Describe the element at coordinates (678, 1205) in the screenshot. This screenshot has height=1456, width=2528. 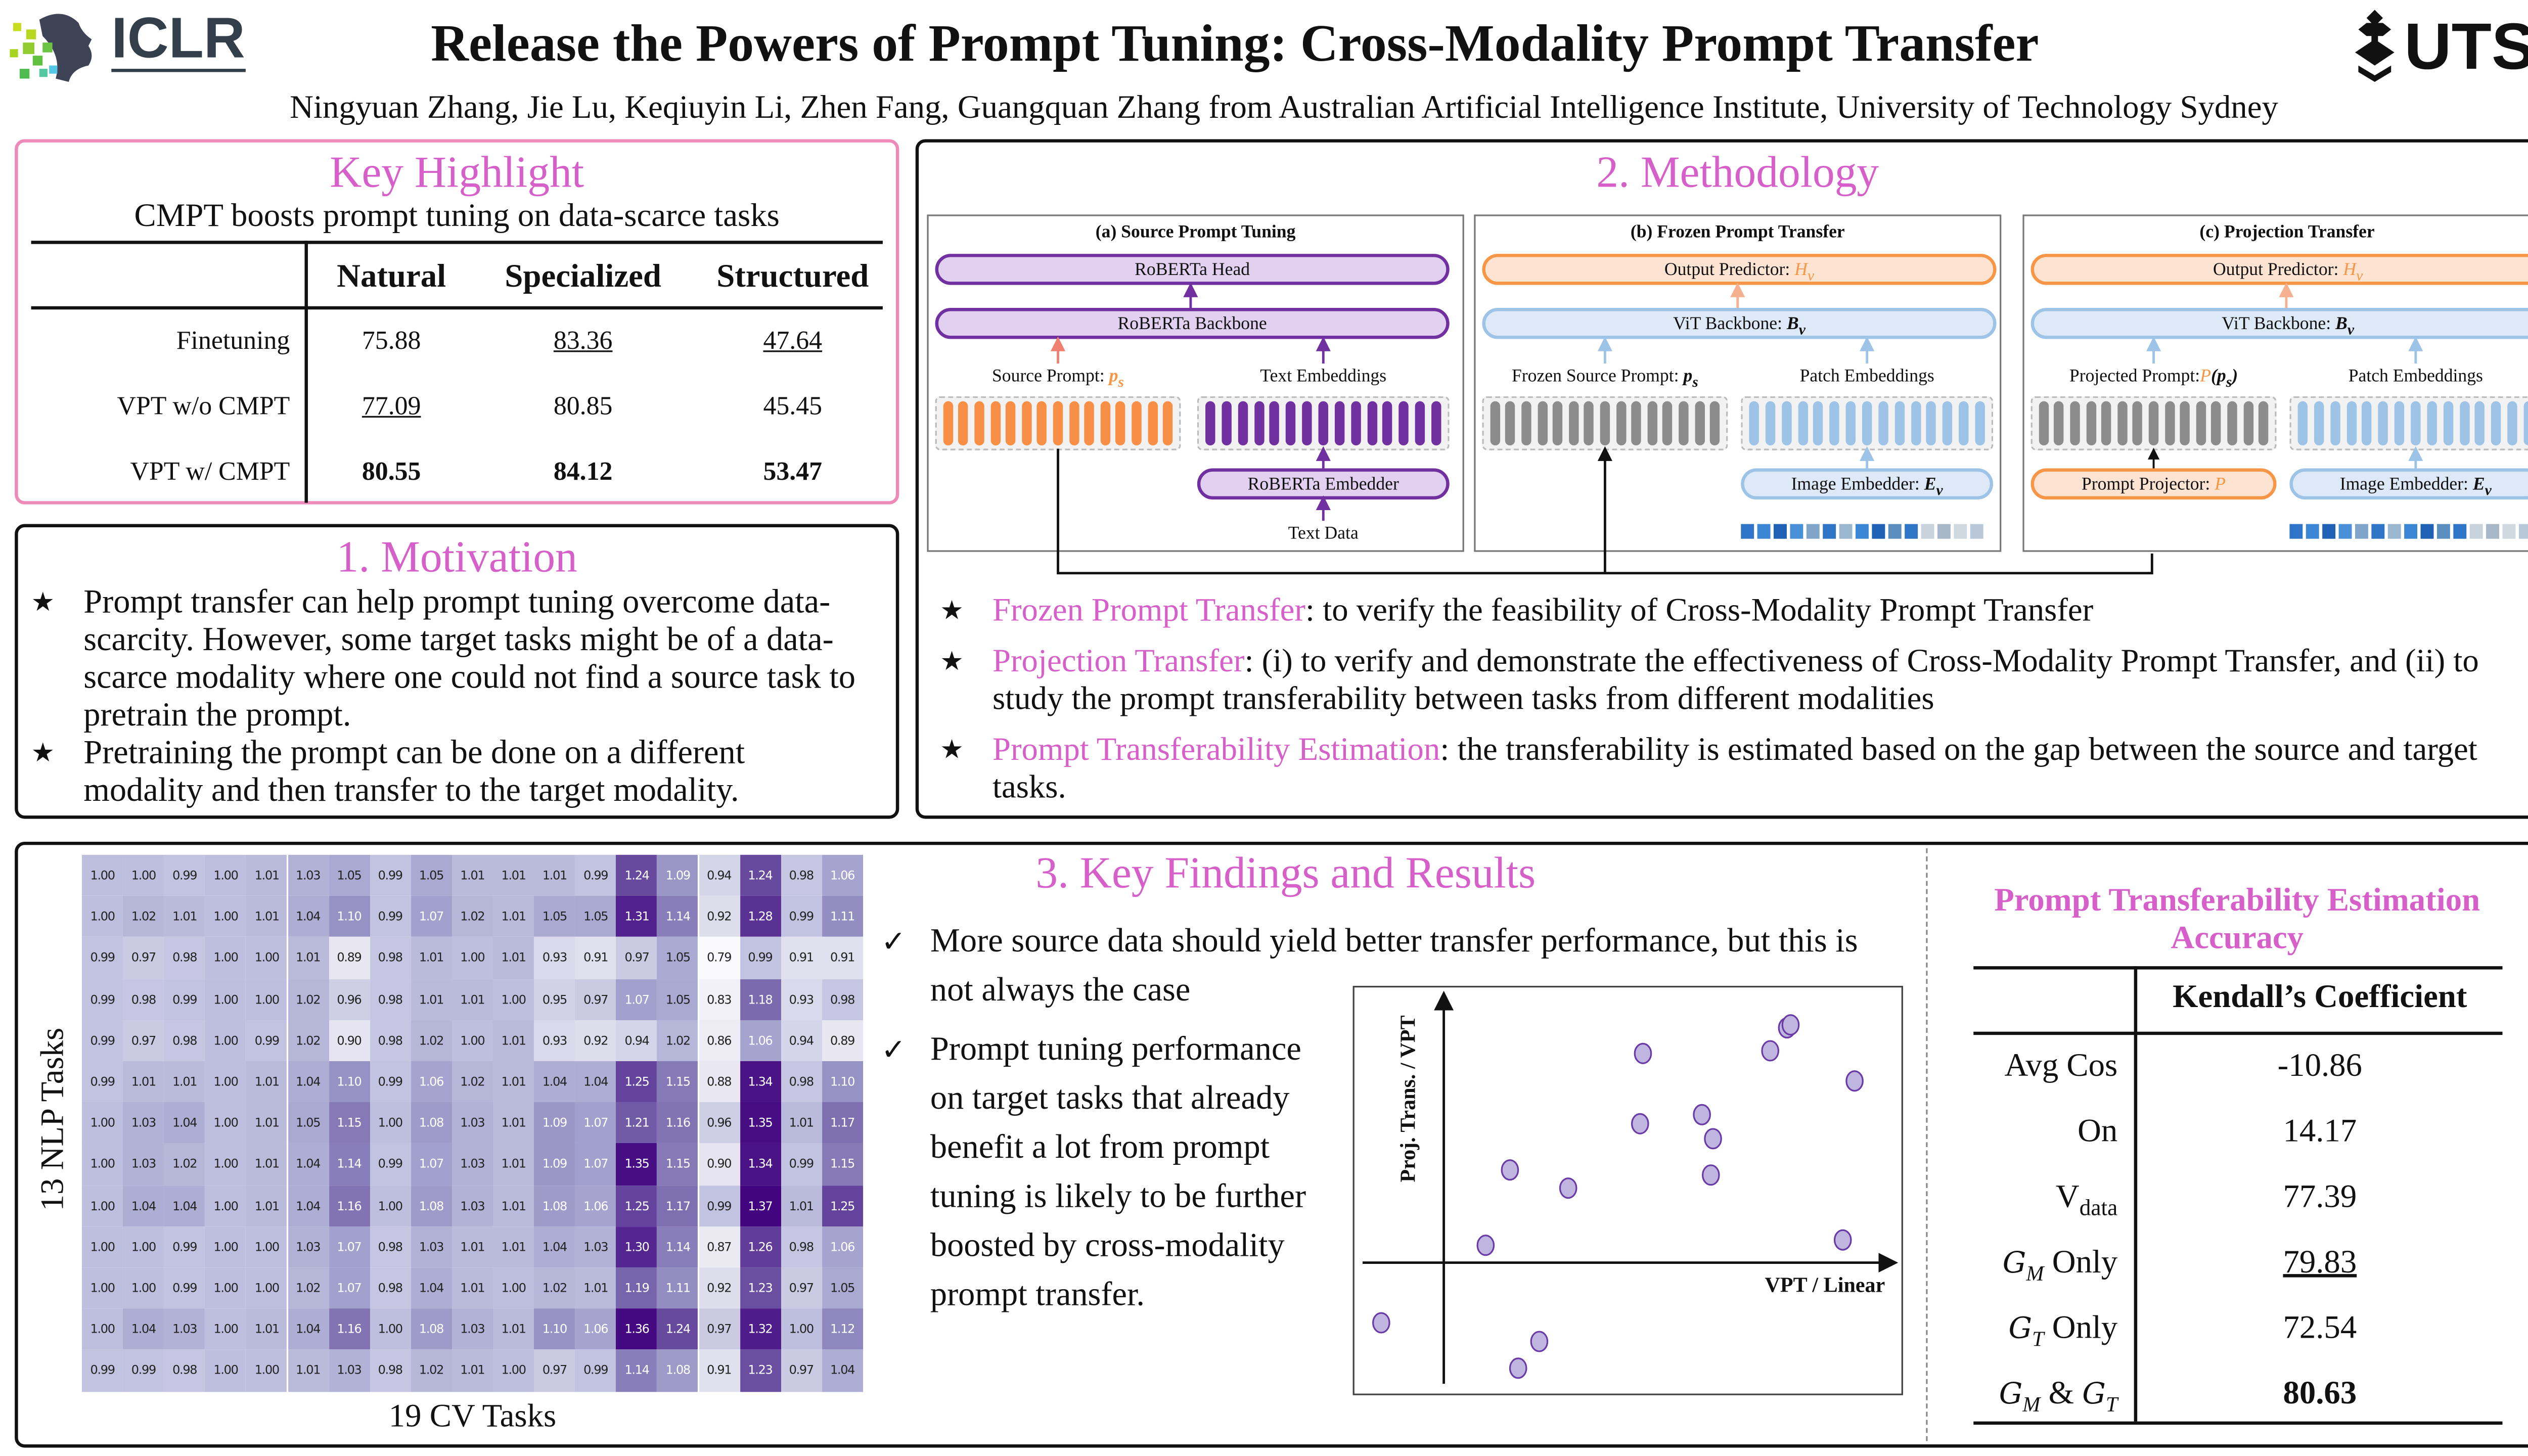
I see `heatmap-cell: 1.17` at that location.